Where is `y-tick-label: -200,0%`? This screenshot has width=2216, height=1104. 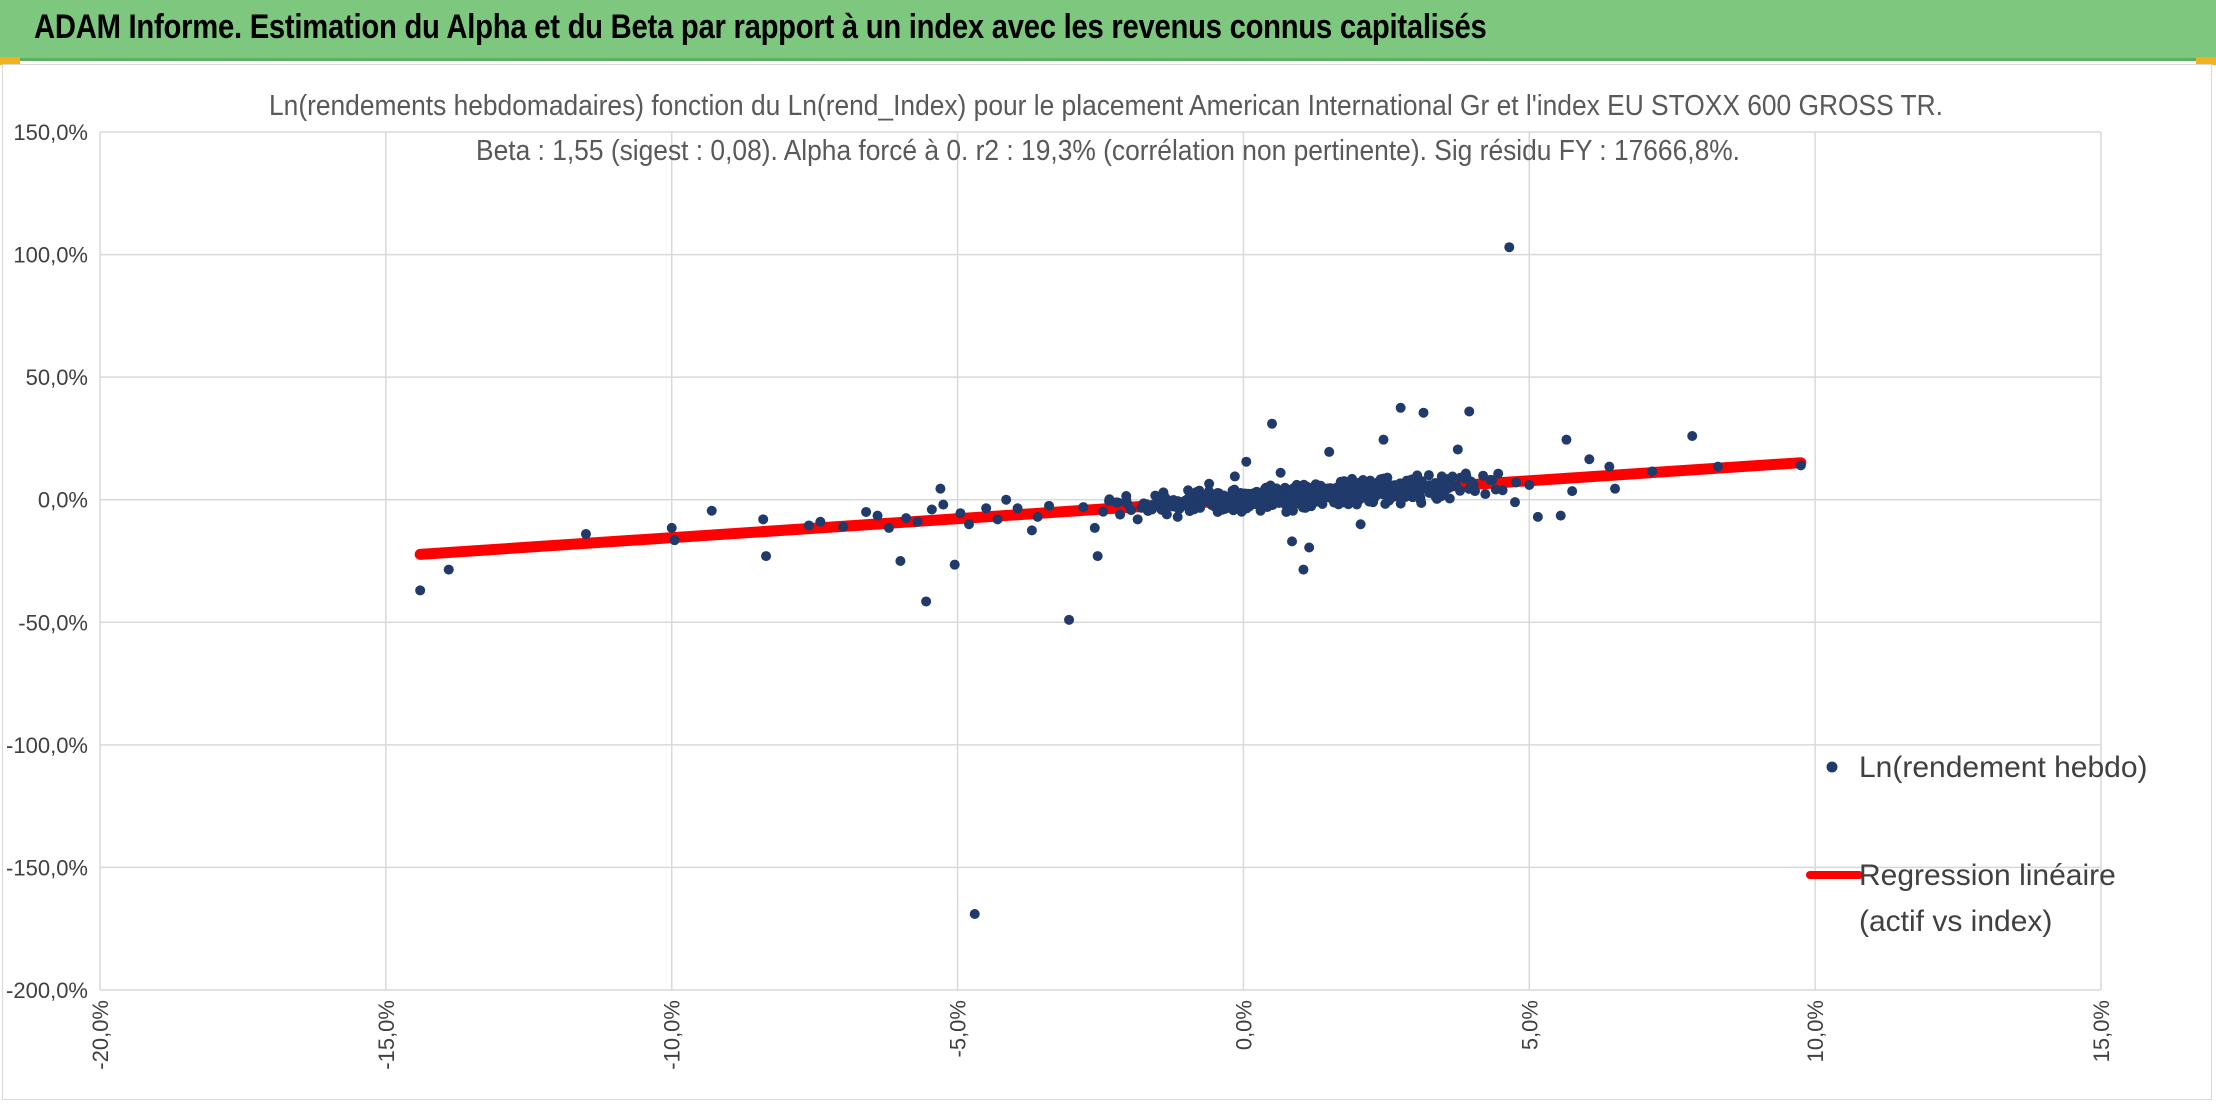 y-tick-label: -200,0% is located at coordinates (47, 990).